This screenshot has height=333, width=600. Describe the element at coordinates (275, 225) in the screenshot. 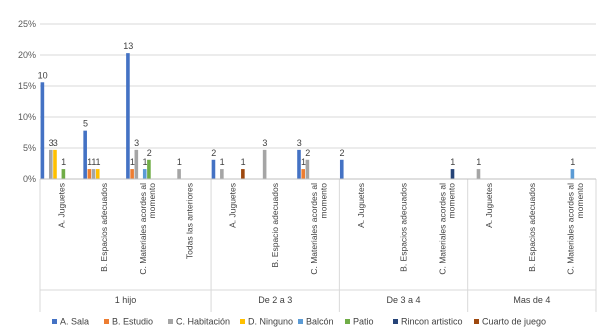

I see `category-label: B. Espacio adecuados` at that location.